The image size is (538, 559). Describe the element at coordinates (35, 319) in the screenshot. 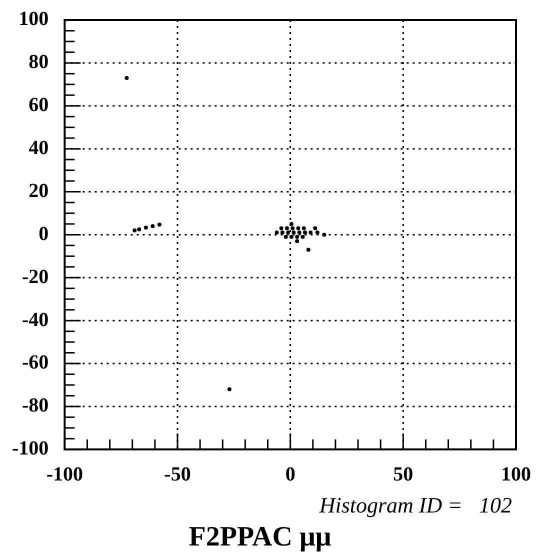

I see `y-tick-label: -40` at that location.